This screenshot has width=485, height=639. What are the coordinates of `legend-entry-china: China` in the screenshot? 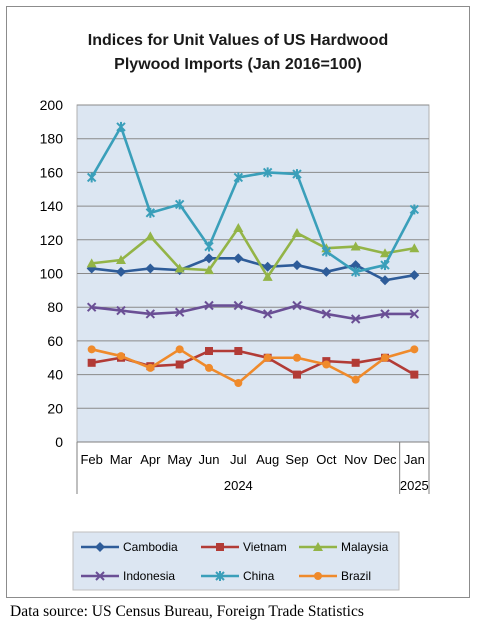 It's located at (238, 576).